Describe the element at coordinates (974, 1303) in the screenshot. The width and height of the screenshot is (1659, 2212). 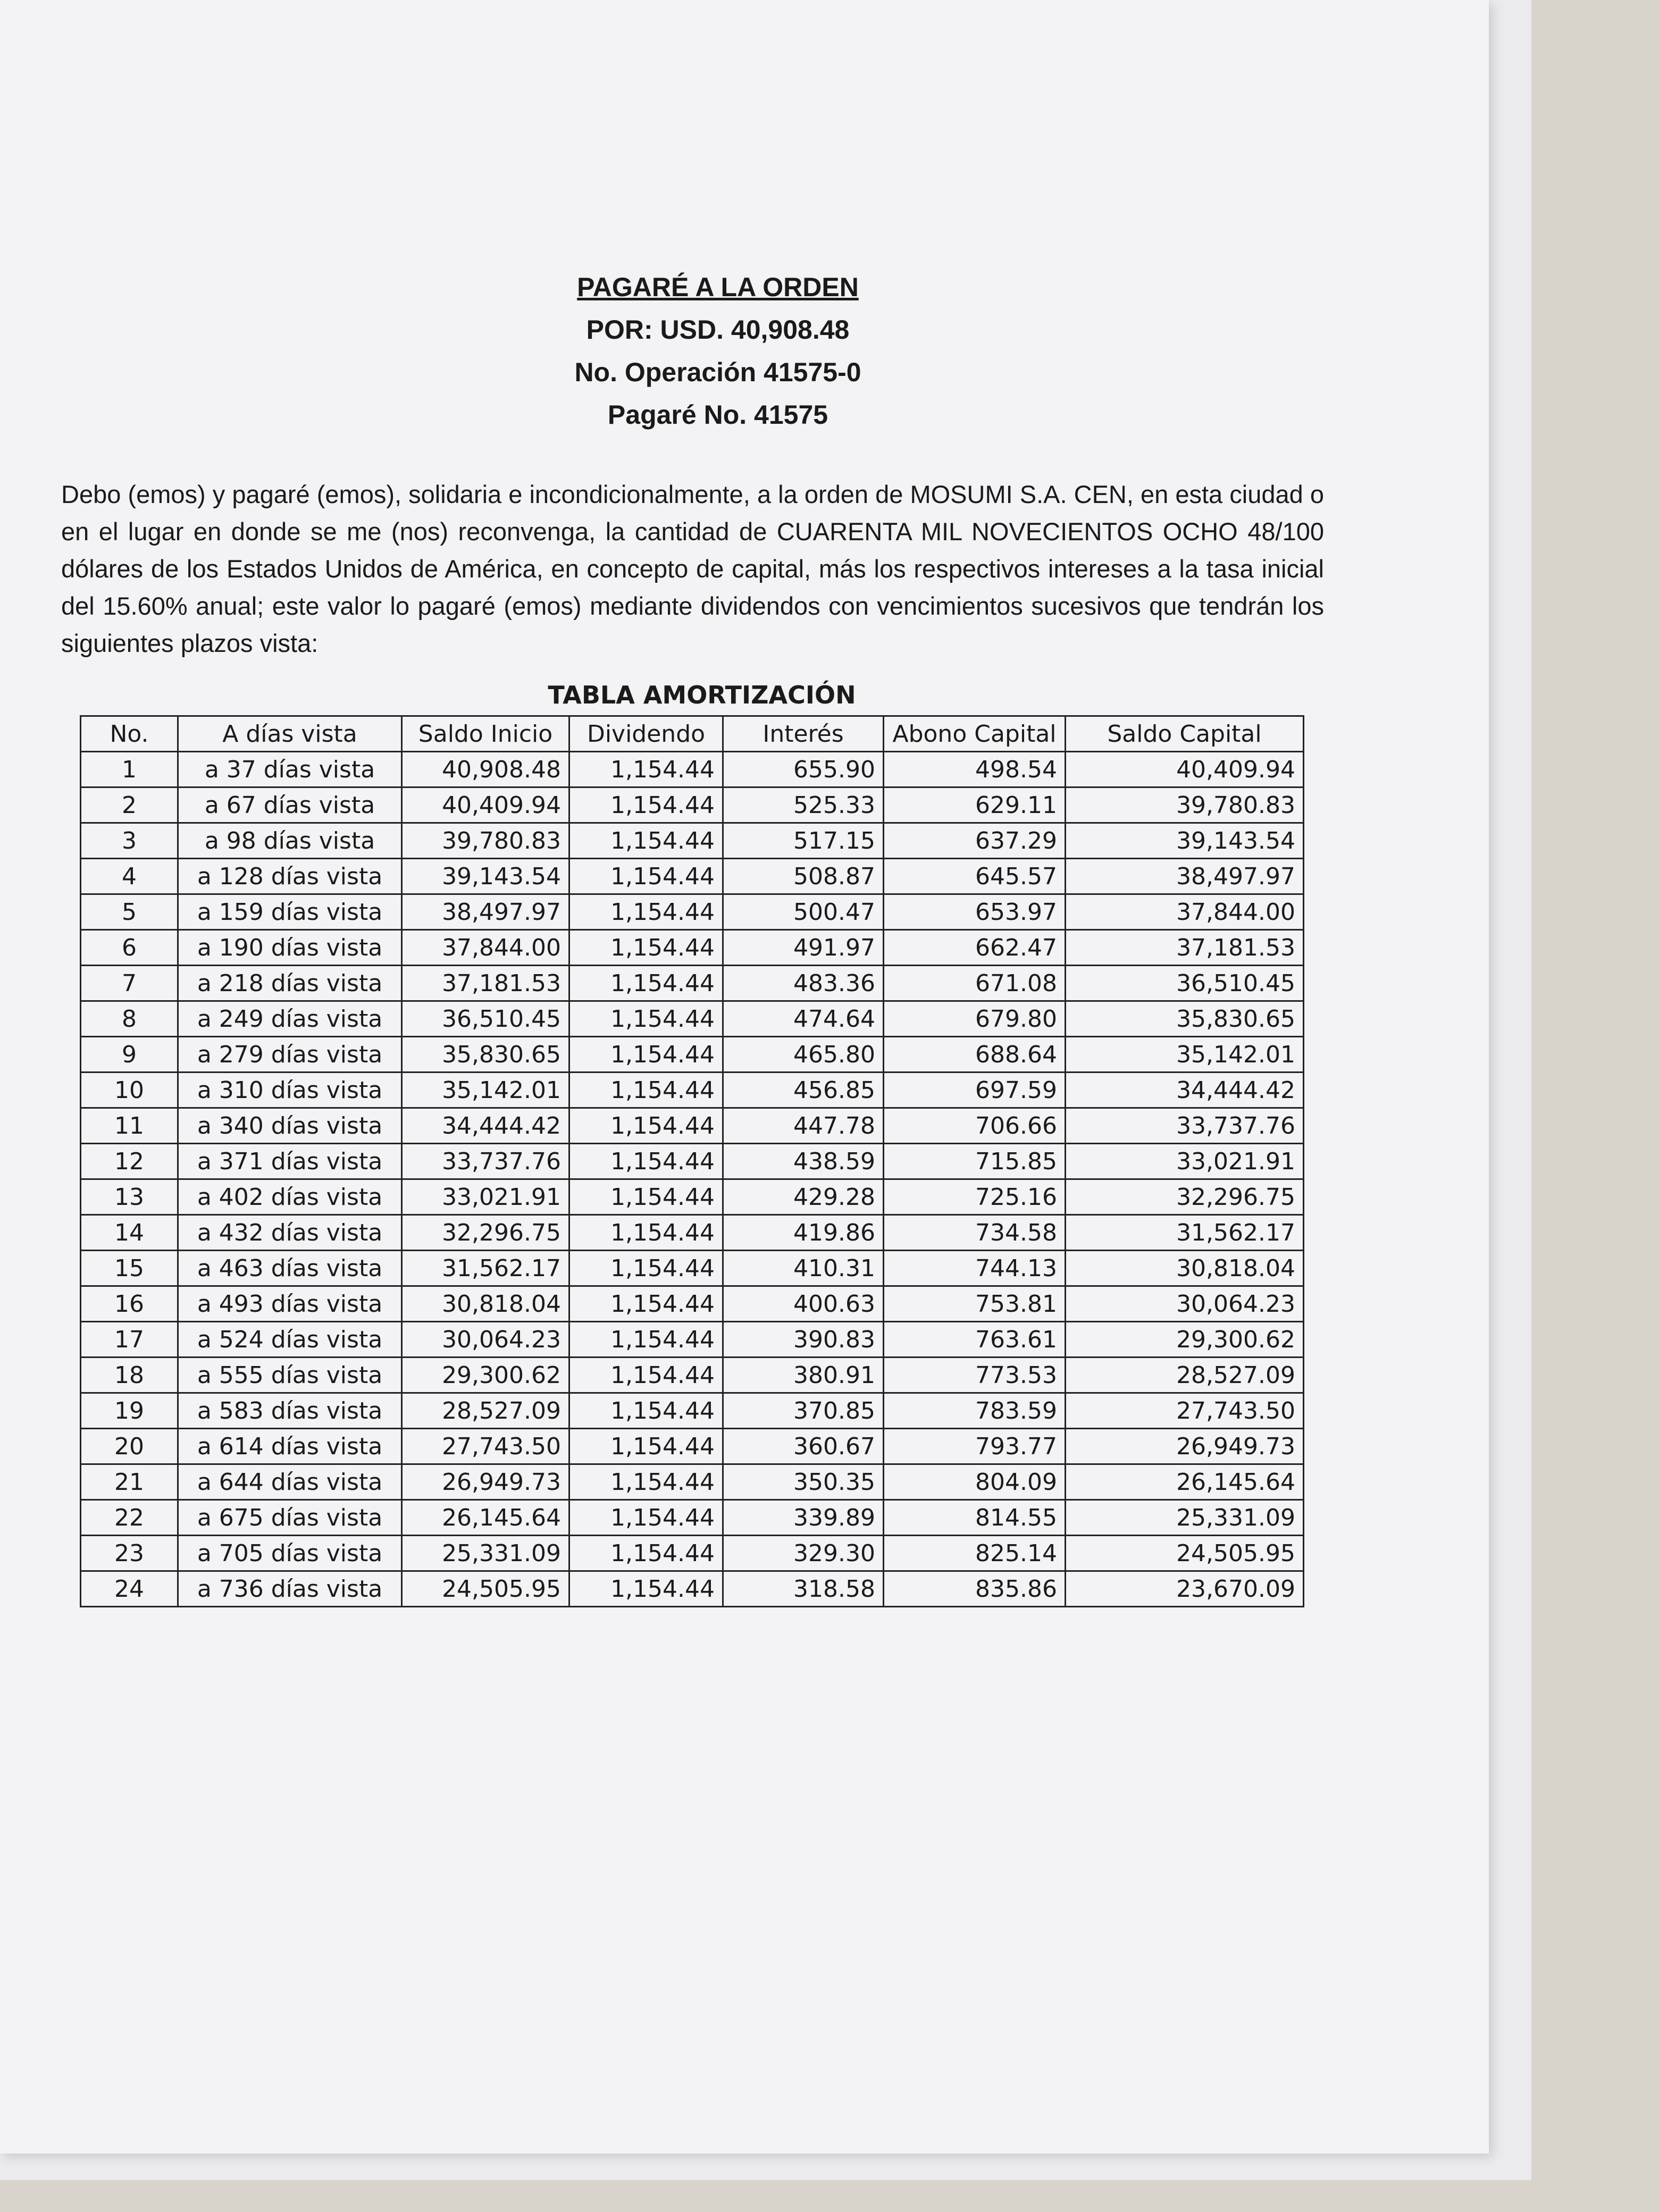
I see `table-cell: 753.81` at that location.